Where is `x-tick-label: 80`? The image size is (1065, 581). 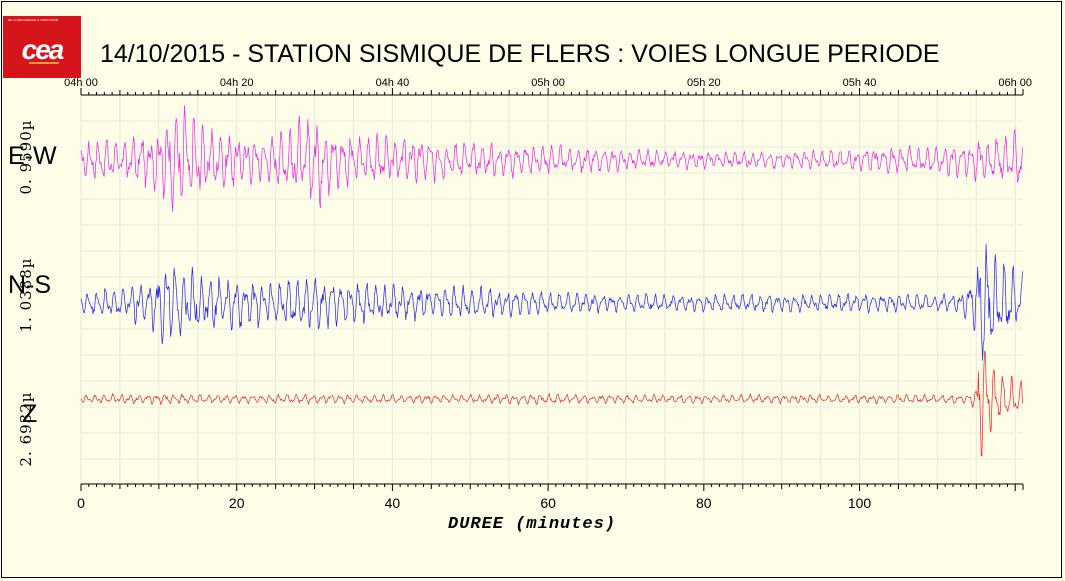
x-tick-label: 80 is located at coordinates (704, 503).